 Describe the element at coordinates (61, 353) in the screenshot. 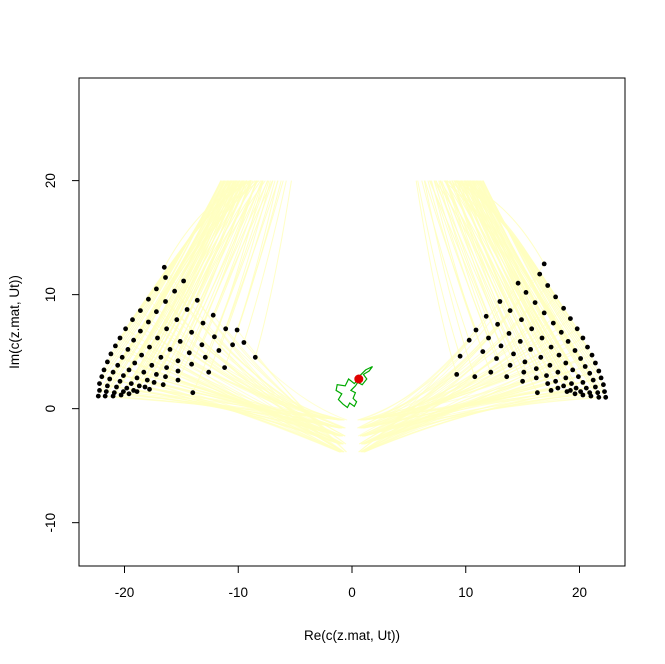

I see `y-axis: -10 0 10 20` at that location.